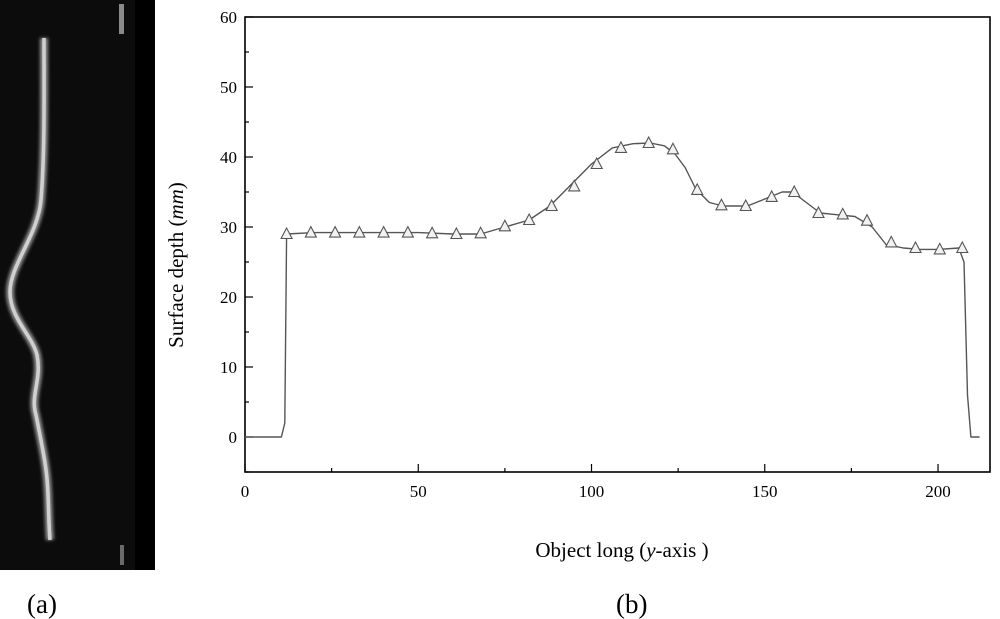 The height and width of the screenshot is (619, 1000). I want to click on x-axis-label-part-3: -axis ), so click(682, 550).